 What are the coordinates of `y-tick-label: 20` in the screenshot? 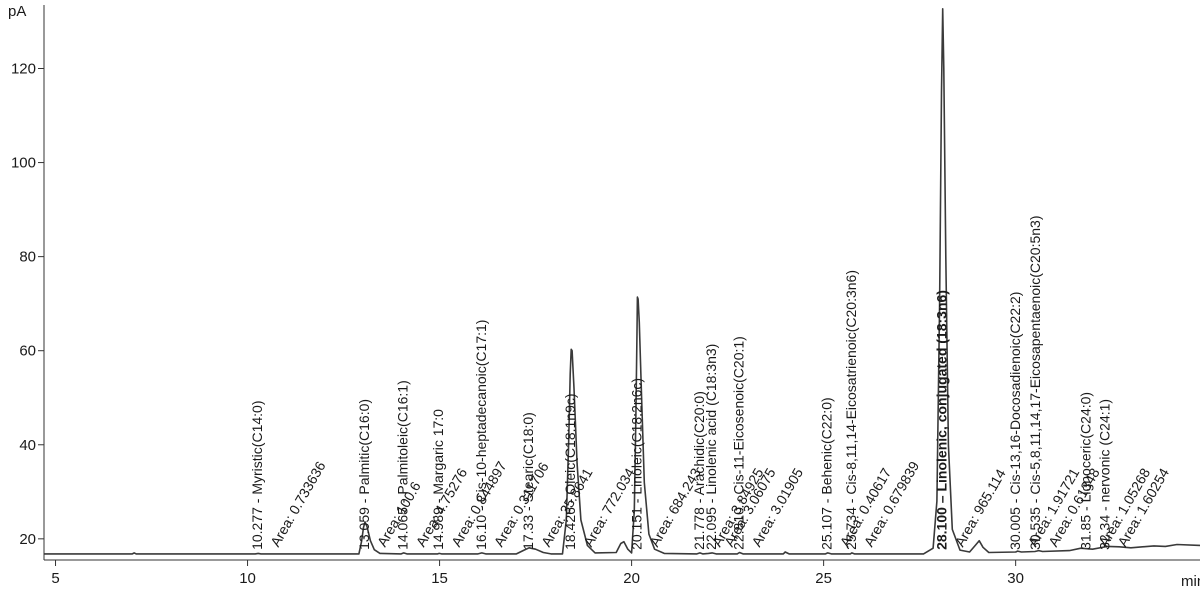 It's located at (27, 539).